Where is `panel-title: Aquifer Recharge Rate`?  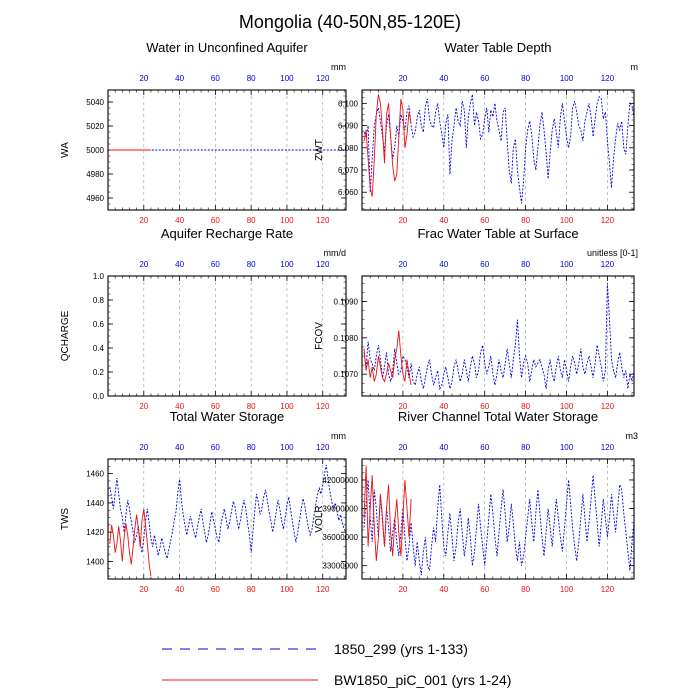
panel-title: Aquifer Recharge Rate is located at coordinates (227, 233).